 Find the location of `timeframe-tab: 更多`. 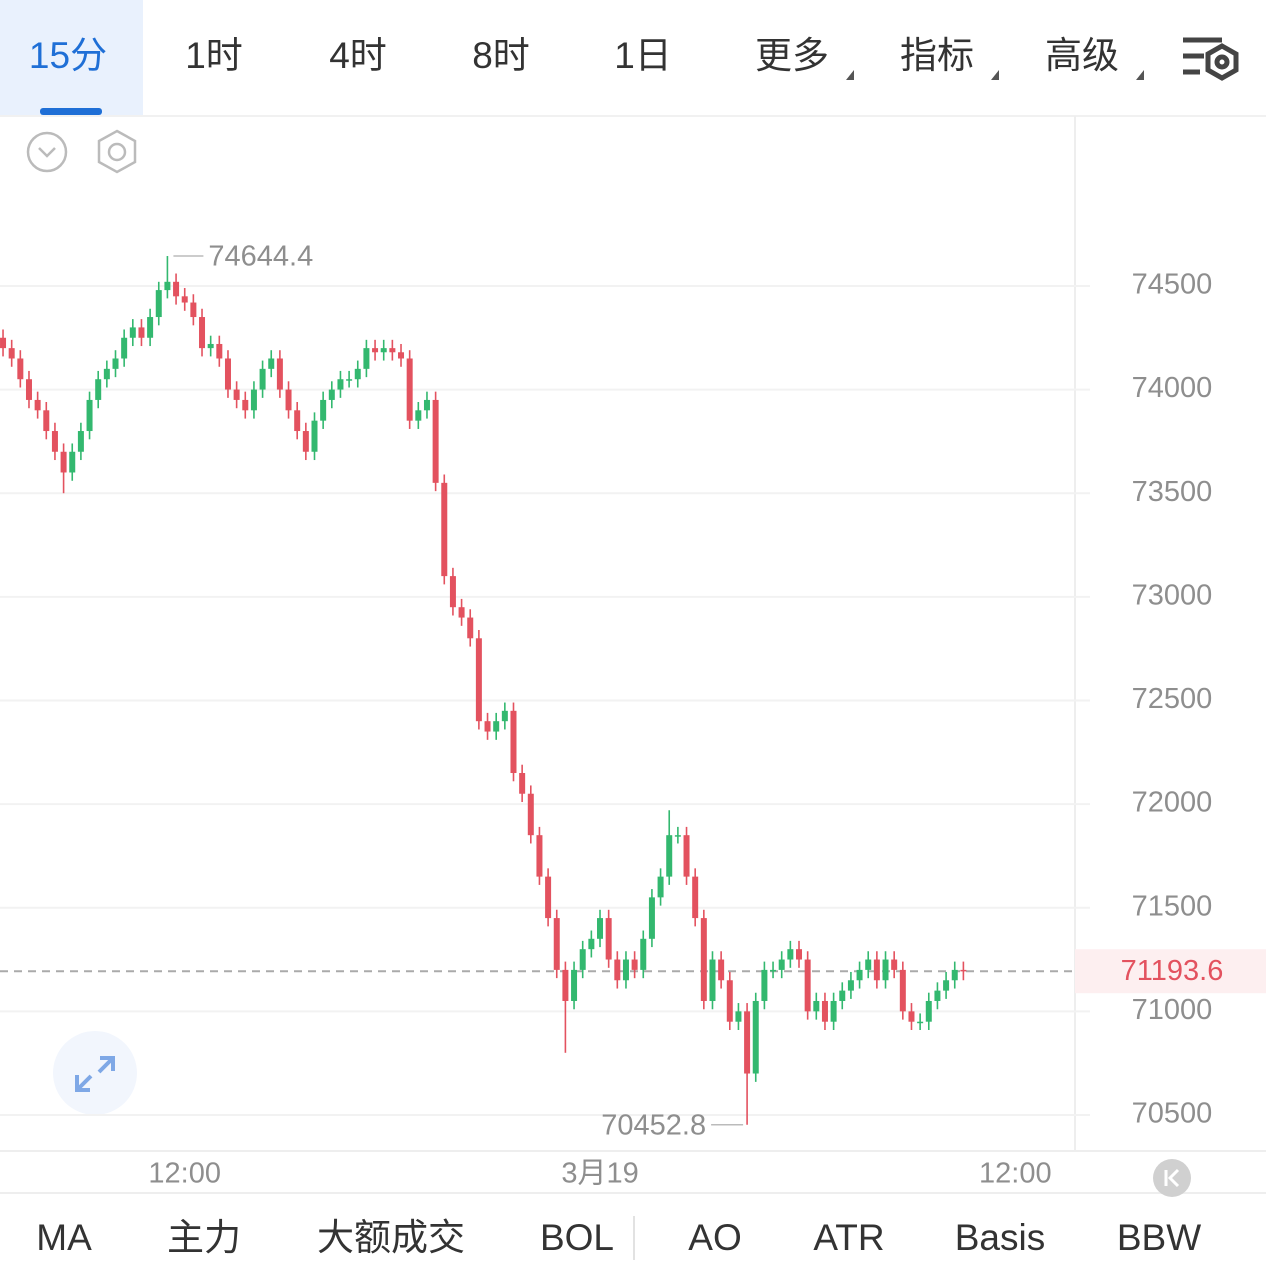

timeframe-tab: 更多 is located at coordinates (792, 55).